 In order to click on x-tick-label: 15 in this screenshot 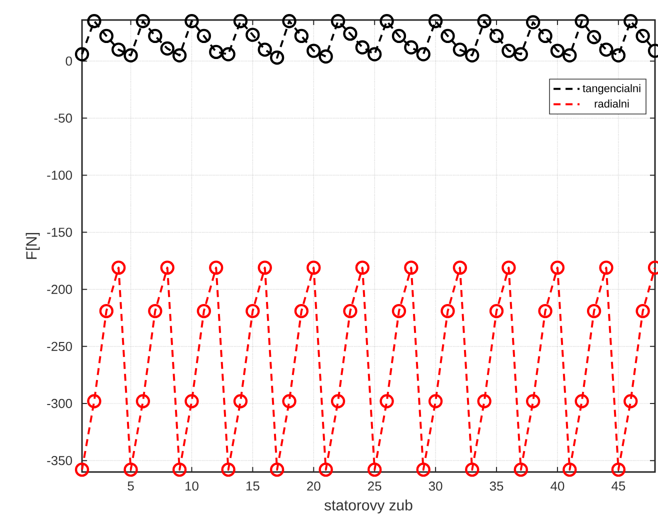, I will do `click(253, 486)`.